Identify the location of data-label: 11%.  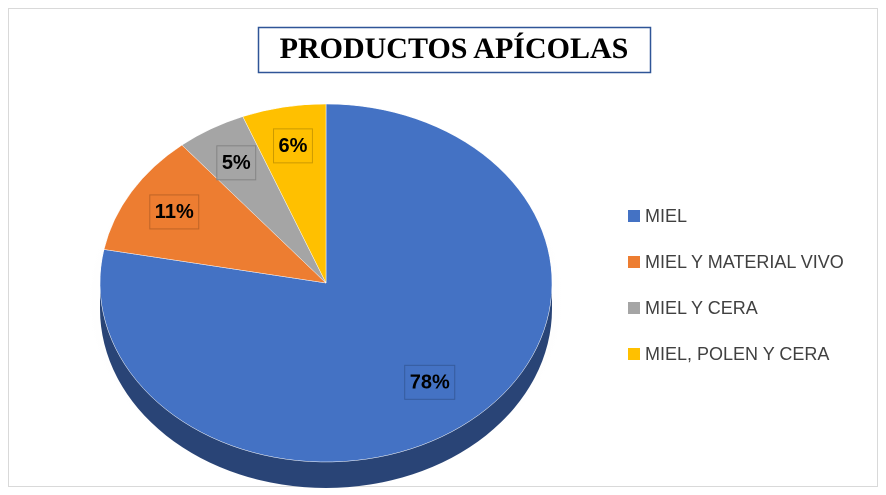
(174, 212).